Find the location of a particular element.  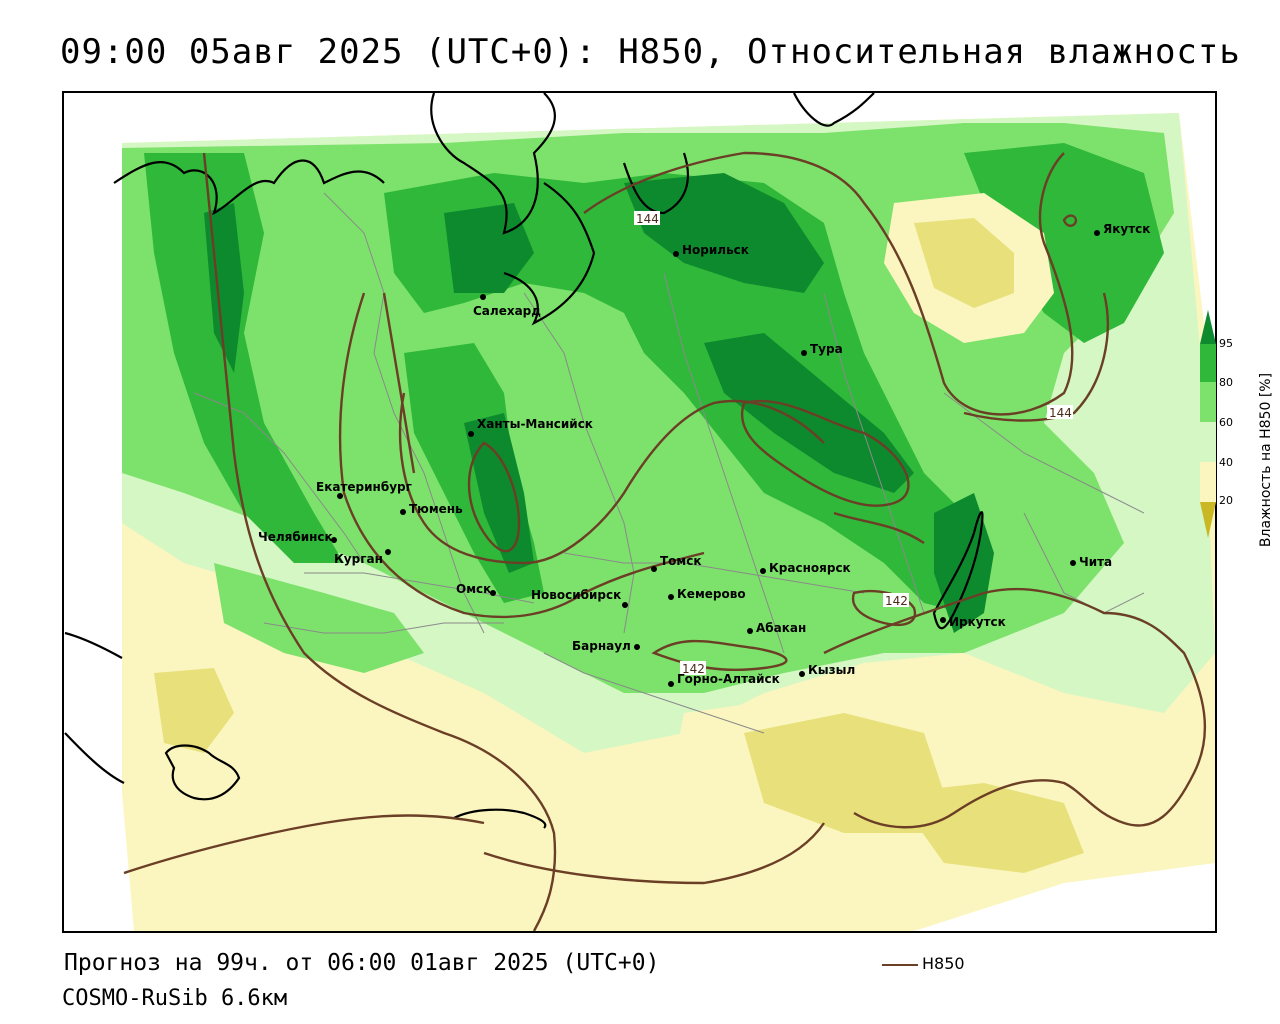

colorbar-tick-40: 40 is located at coordinates (1226, 462).